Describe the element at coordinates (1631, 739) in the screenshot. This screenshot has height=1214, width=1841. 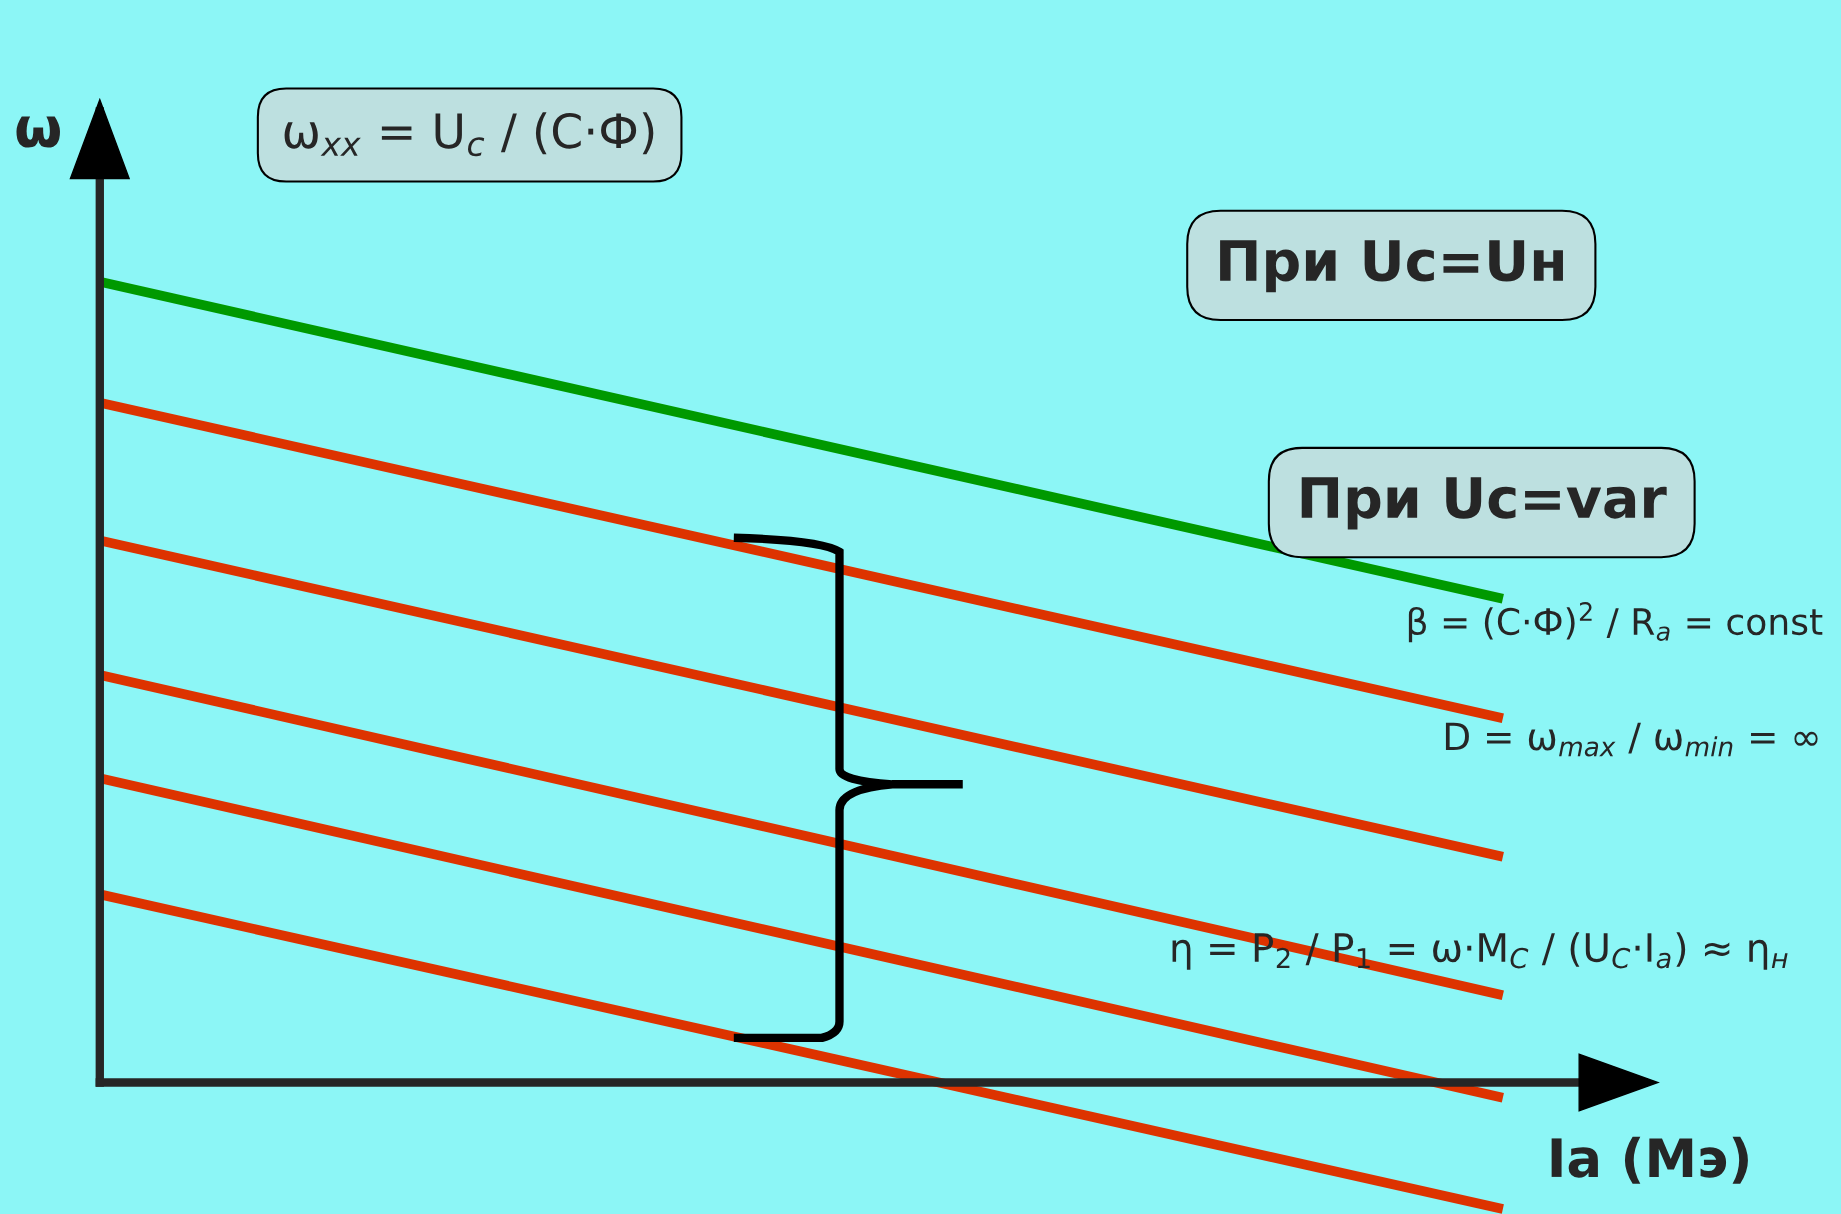
I see `annotation: D = ω$_{max}$ / ω$_{min}$ = ∞` at that location.